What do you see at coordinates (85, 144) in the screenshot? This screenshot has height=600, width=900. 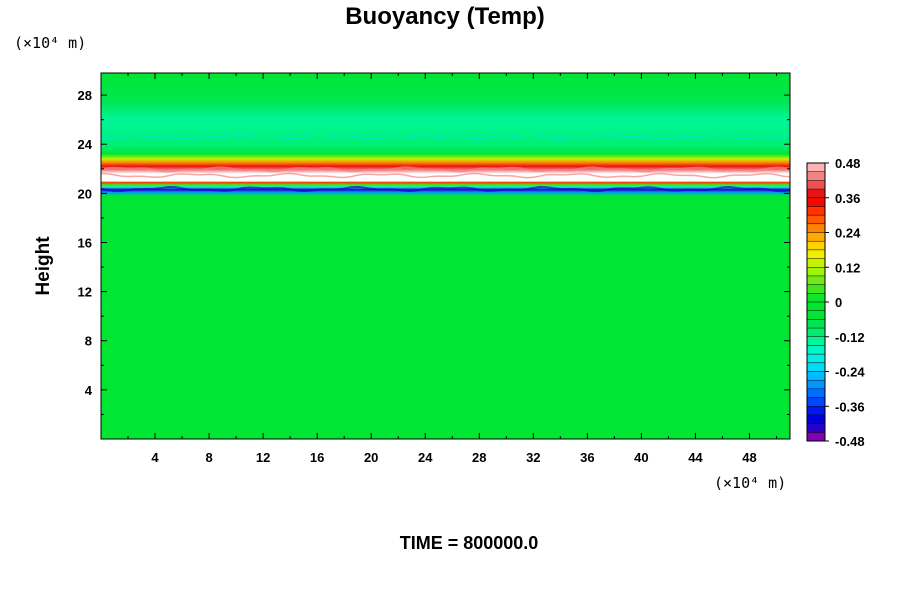 I see `y-tick-label: 24` at bounding box center [85, 144].